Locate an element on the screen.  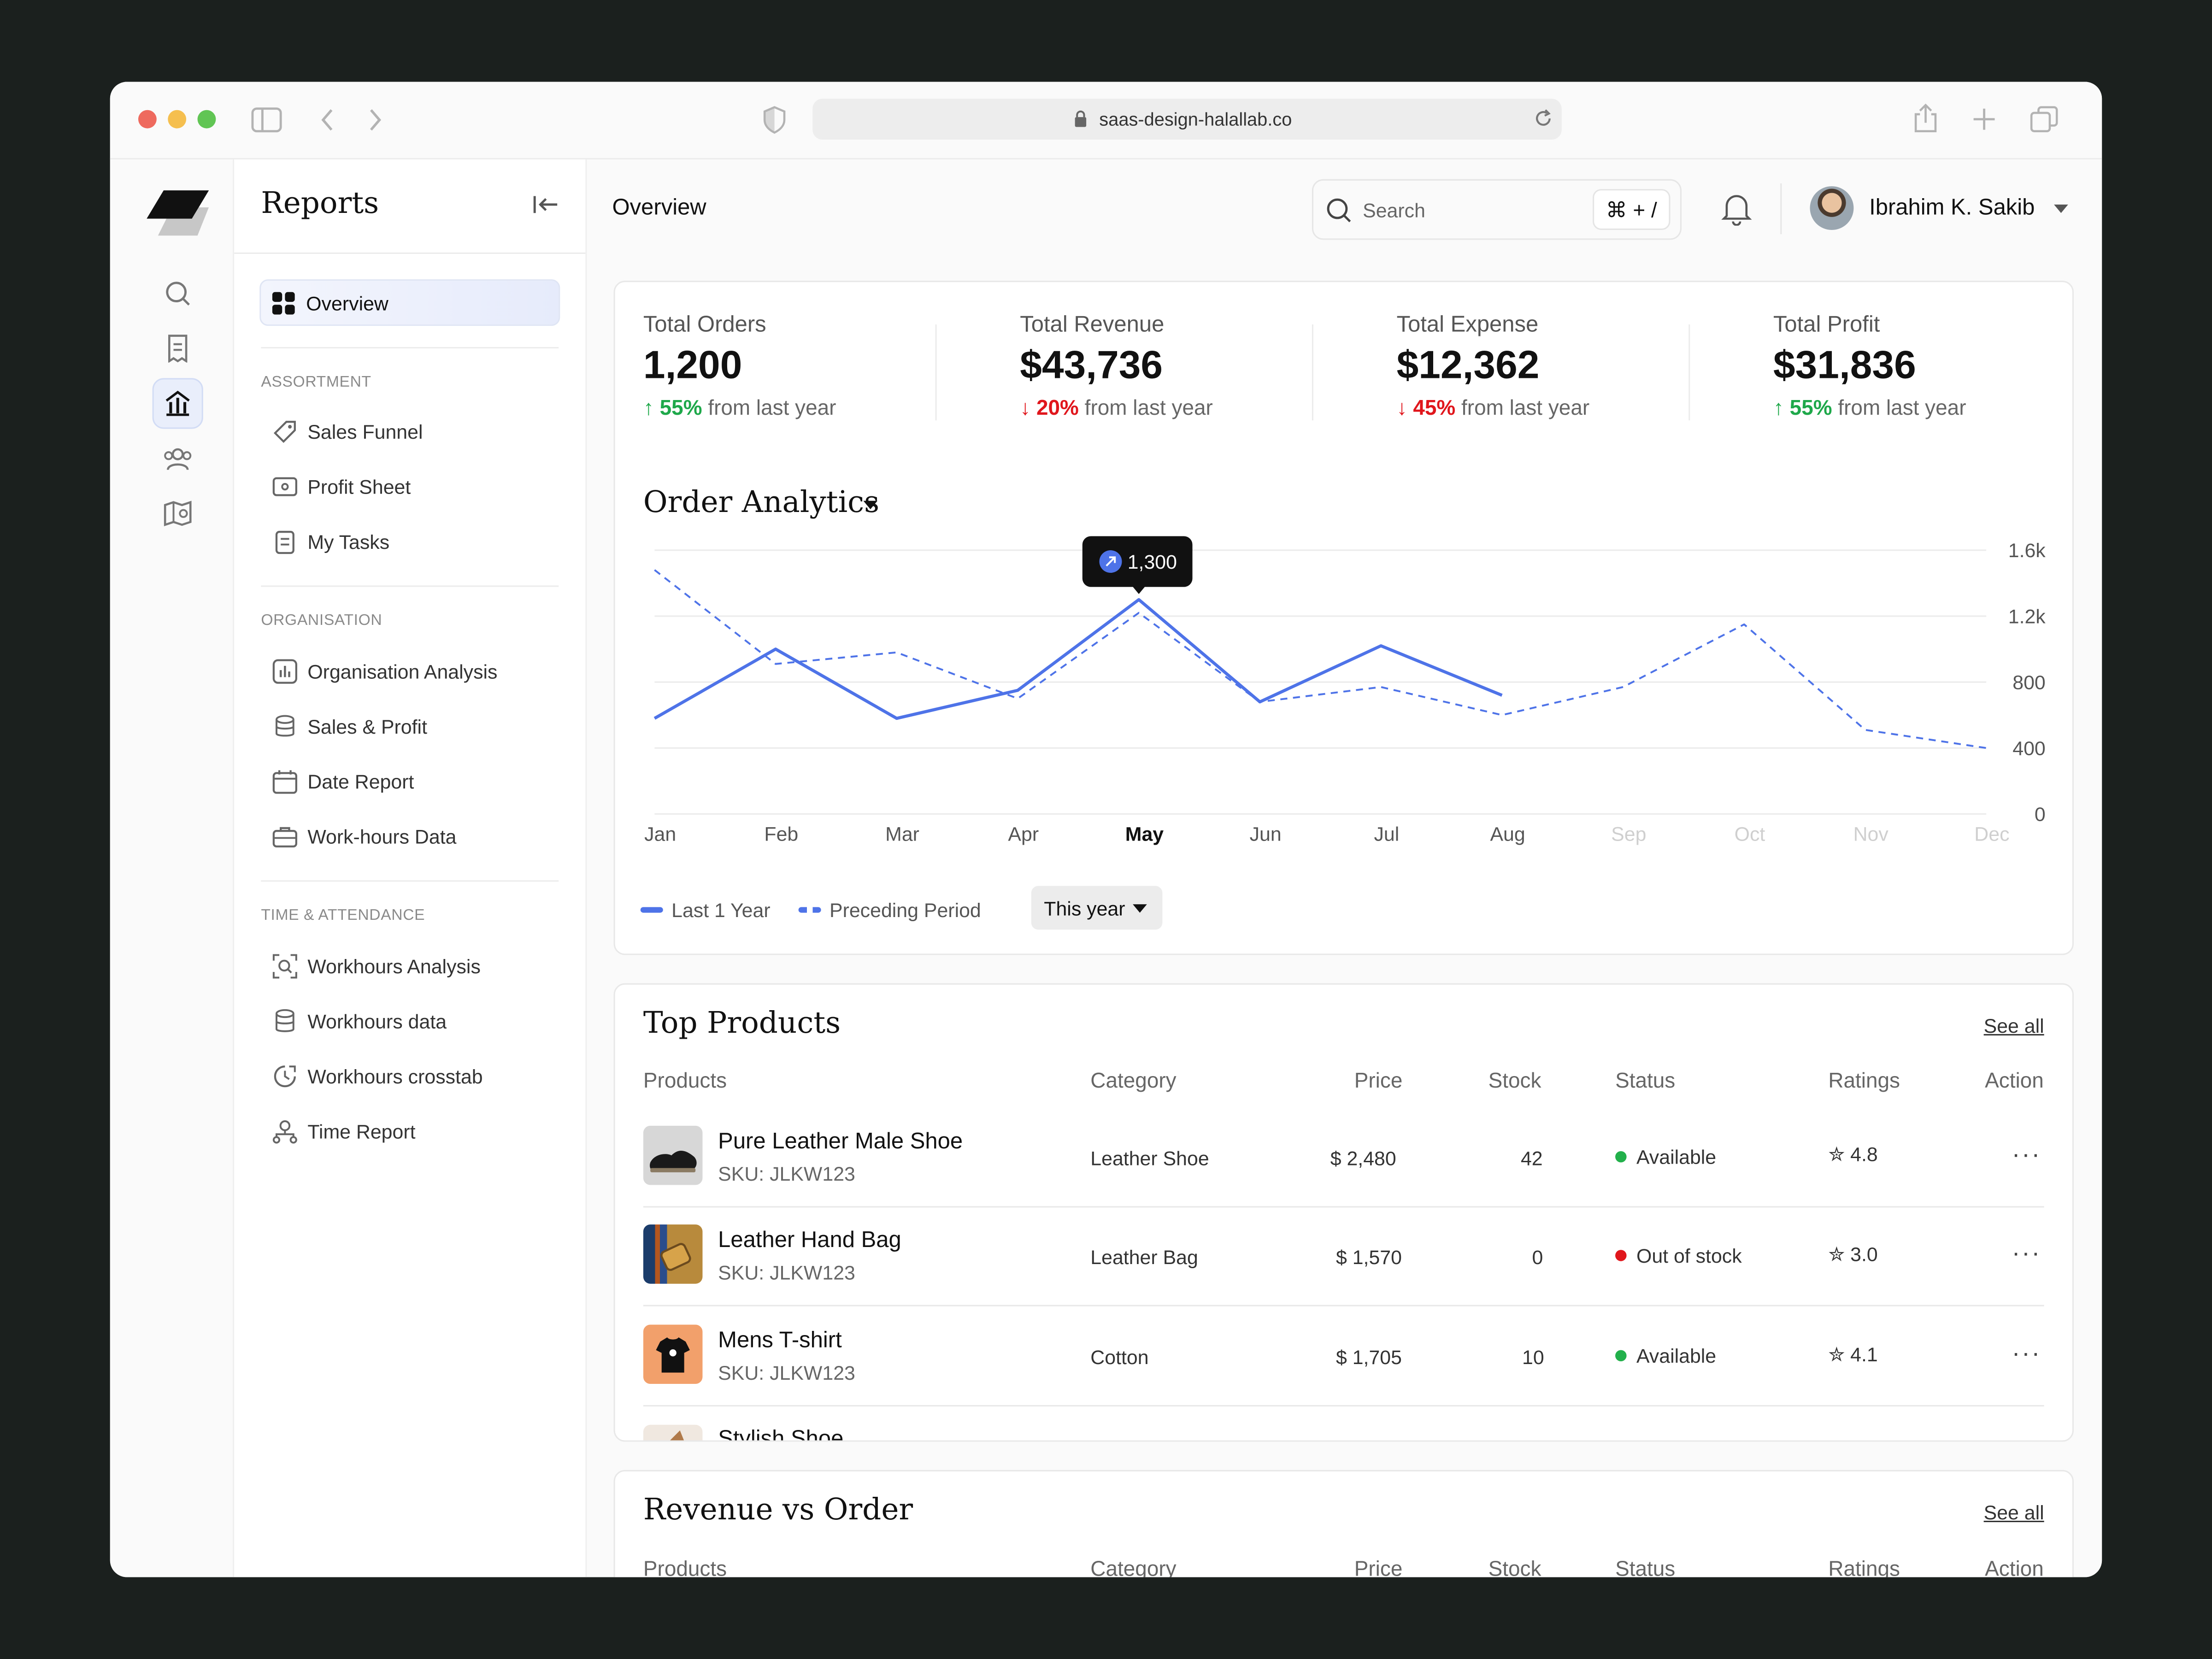
sidebar-item-workhours-data: Workhours data is located at coordinates (359, 1021).